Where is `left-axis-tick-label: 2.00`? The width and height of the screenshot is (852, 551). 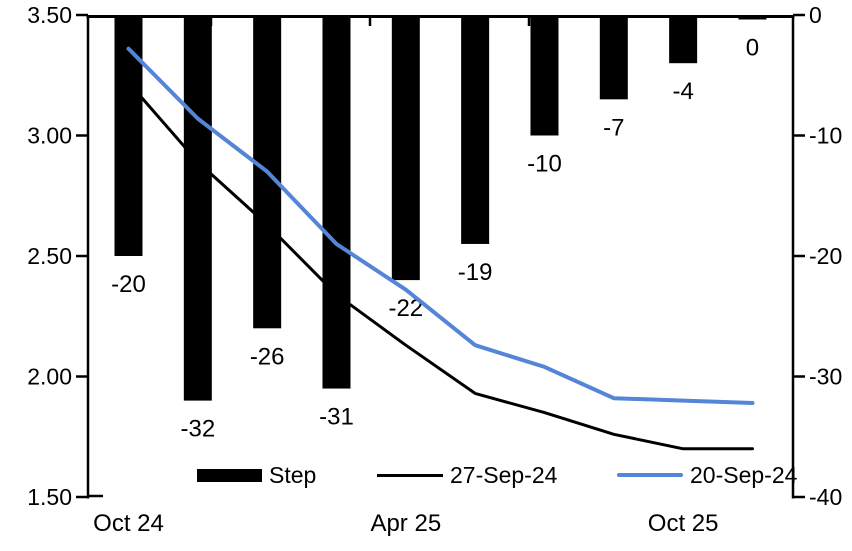
left-axis-tick-label: 2.00 is located at coordinates (49, 377).